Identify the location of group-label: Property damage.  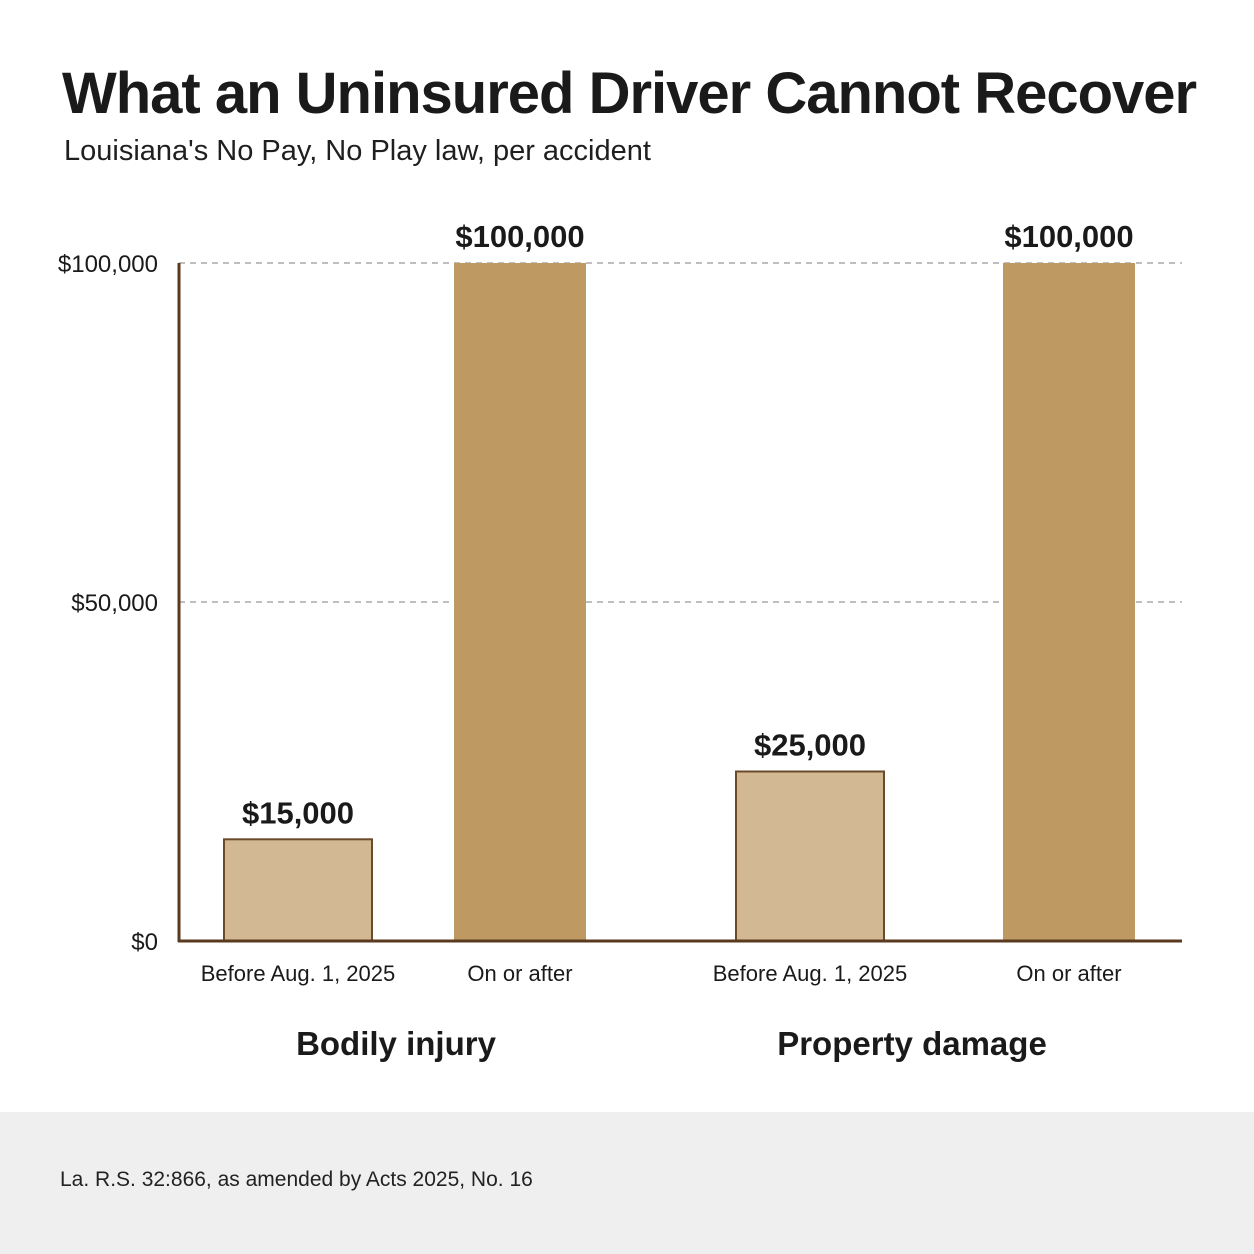
(912, 1043).